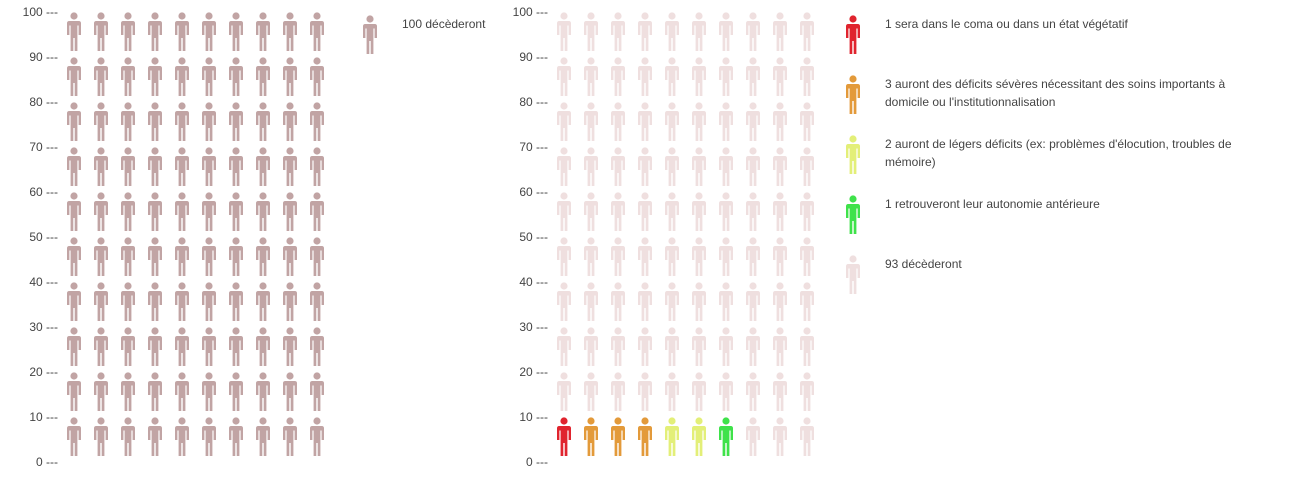 The image size is (1300, 490). I want to click on y-tick-label: 0 ---, so click(47, 462).